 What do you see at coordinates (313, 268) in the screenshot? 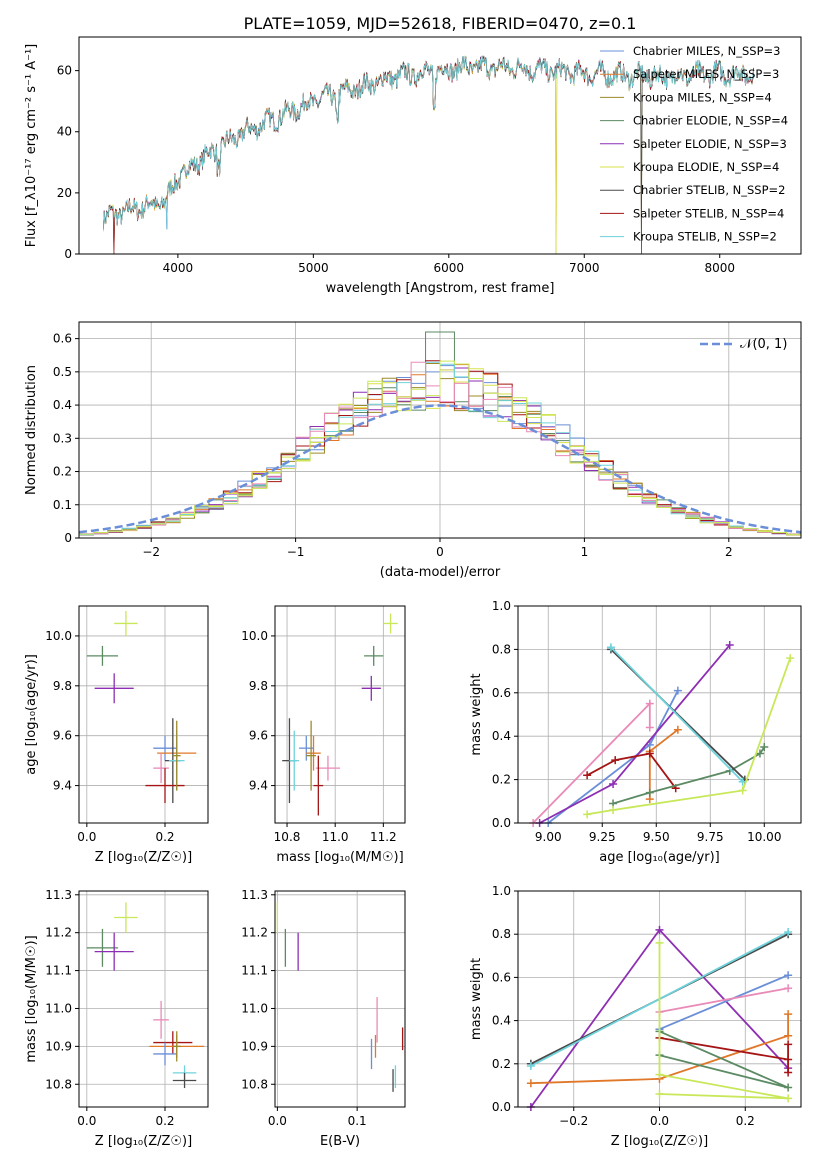
I see `x-tick-label: 5000` at bounding box center [313, 268].